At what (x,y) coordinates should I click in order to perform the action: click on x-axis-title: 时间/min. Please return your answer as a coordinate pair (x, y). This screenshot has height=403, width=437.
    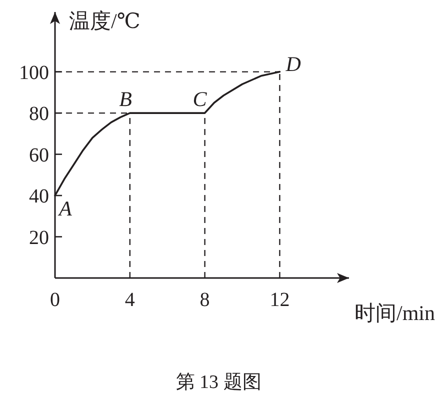
    Looking at the image, I should click on (395, 313).